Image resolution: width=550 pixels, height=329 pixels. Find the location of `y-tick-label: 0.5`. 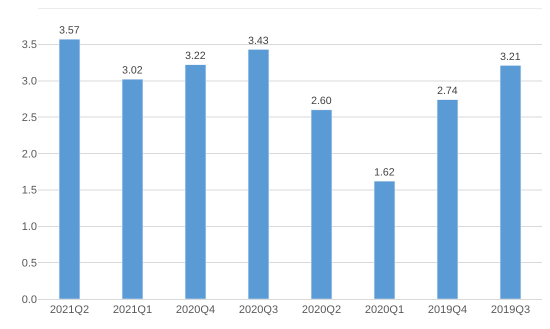

y-tick-label: 0.5 is located at coordinates (29, 263).